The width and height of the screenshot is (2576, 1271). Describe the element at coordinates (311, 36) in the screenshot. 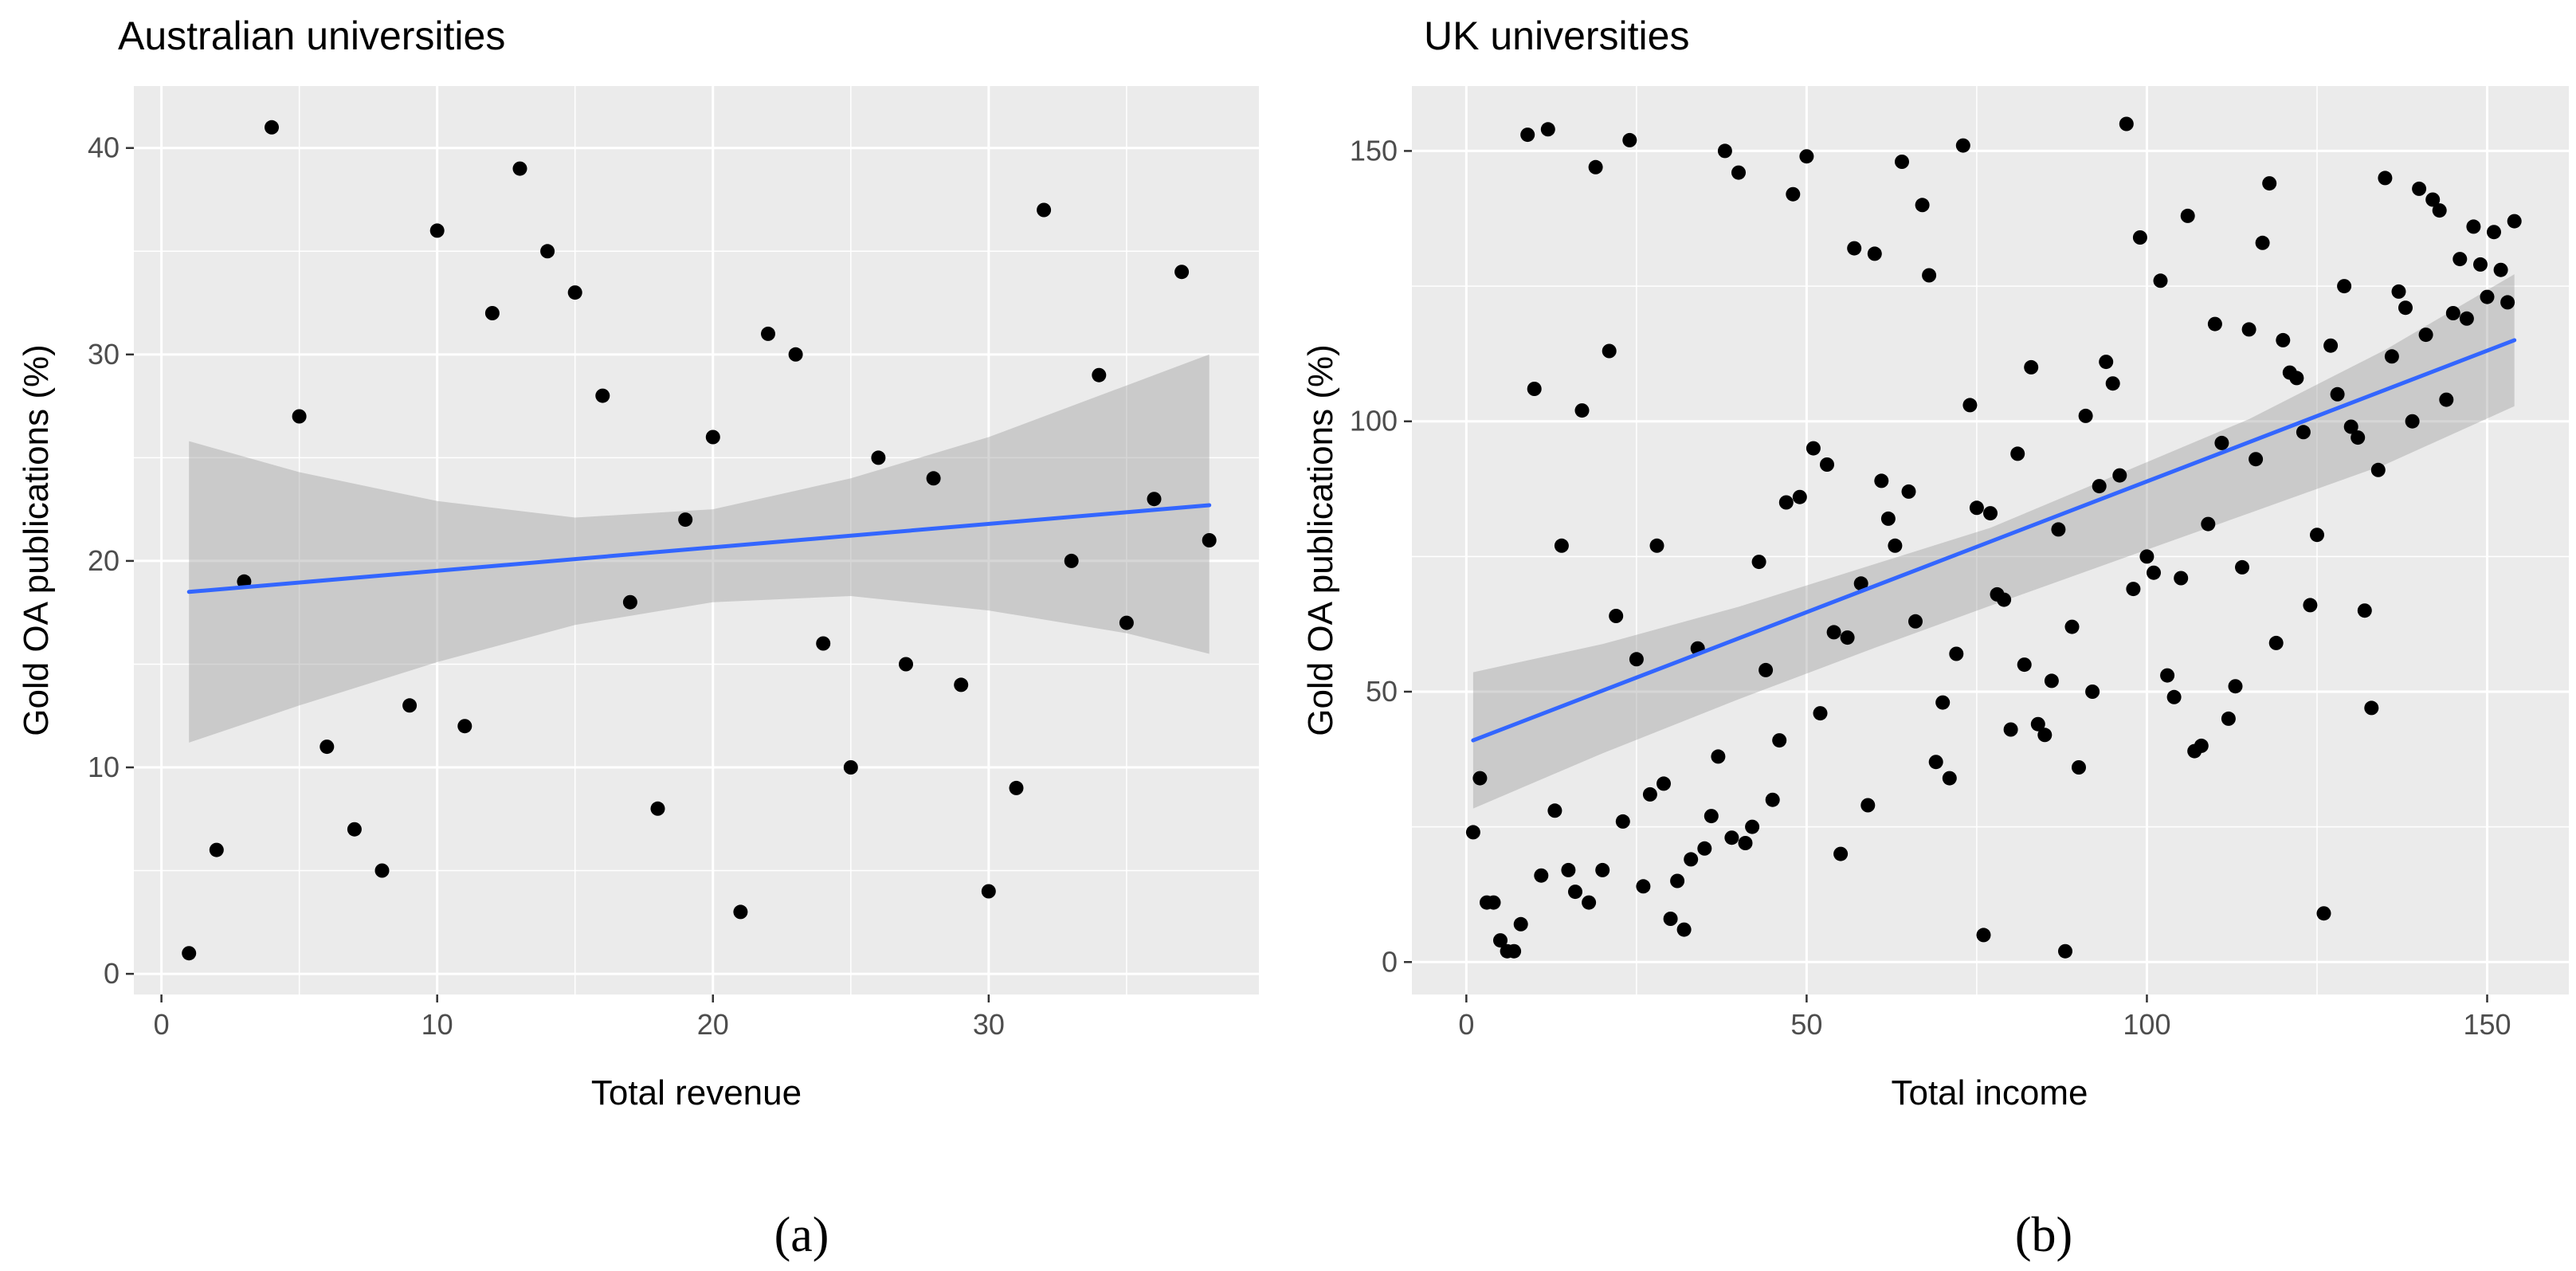

I see `chart-title: Australian universities` at that location.